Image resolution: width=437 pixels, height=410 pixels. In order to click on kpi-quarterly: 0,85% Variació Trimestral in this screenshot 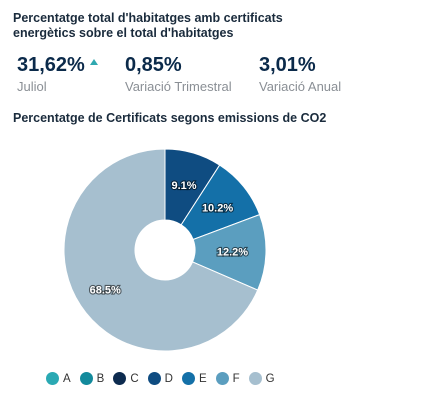, I will do `click(178, 74)`.